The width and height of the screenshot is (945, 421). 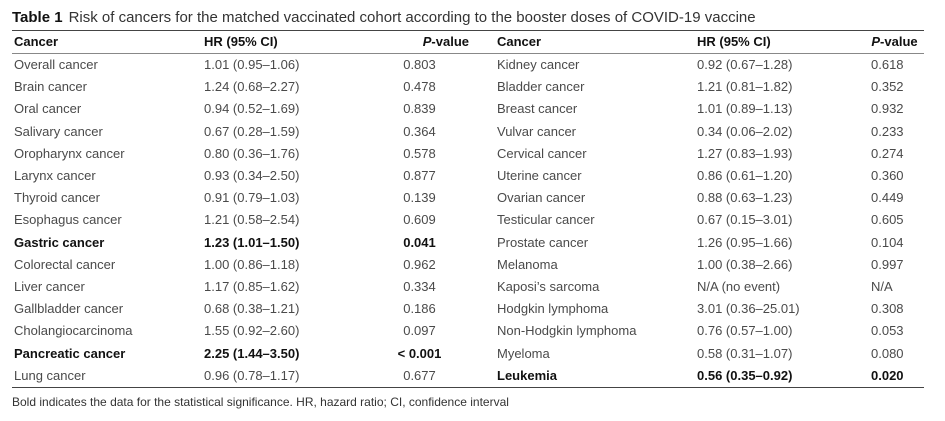 I want to click on cancer-name-cell: Gastric cancer, so click(x=59, y=242).